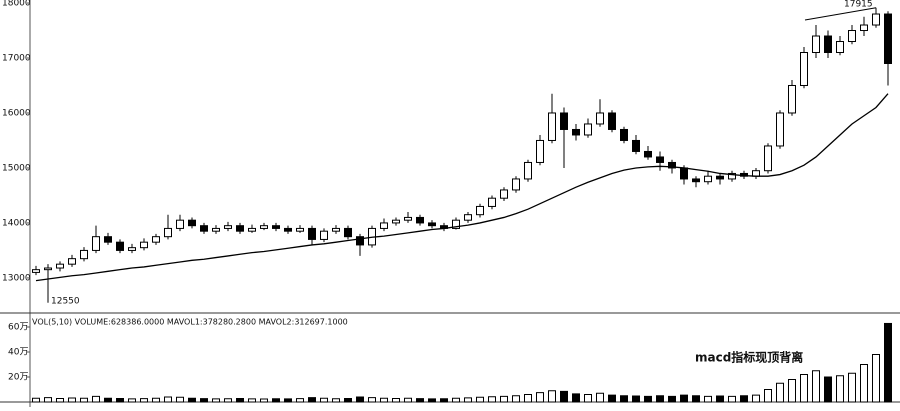 This screenshot has height=411, width=900. What do you see at coordinates (16, 278) in the screenshot?
I see `y-tick-label: 13000` at bounding box center [16, 278].